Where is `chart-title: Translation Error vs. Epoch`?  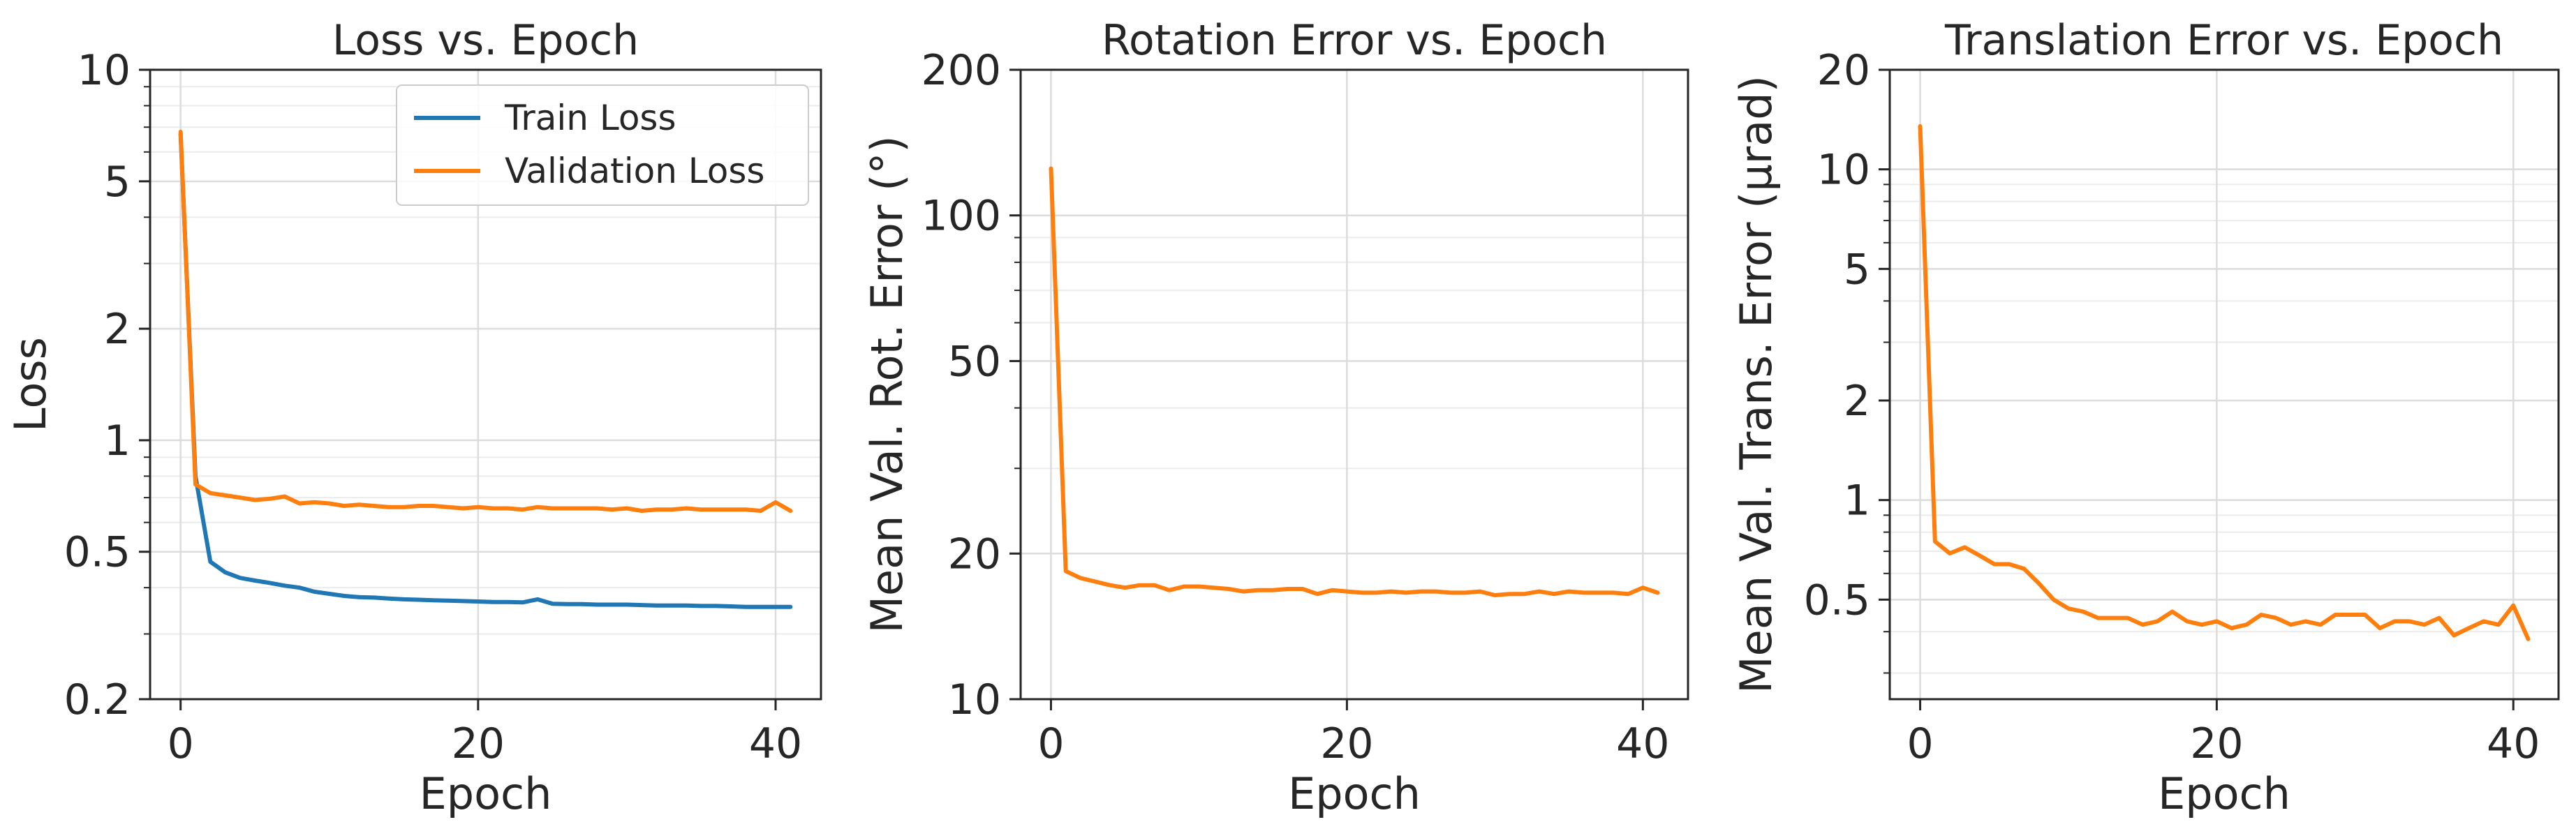 chart-title: Translation Error vs. Epoch is located at coordinates (2223, 40).